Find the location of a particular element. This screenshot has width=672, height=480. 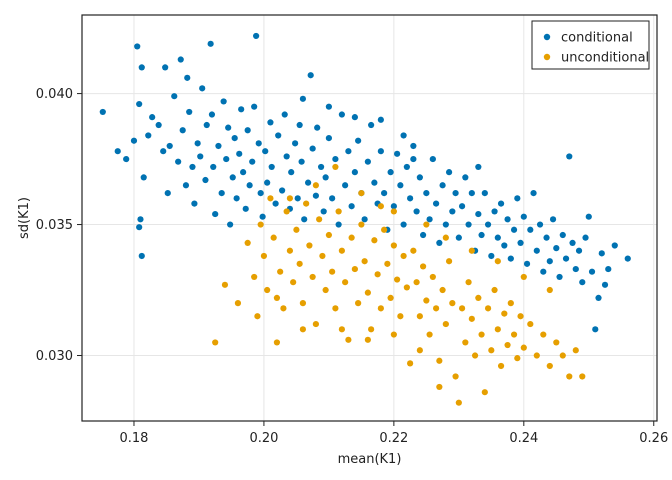

x-tick-label: 0.24 is located at coordinates (523, 438).